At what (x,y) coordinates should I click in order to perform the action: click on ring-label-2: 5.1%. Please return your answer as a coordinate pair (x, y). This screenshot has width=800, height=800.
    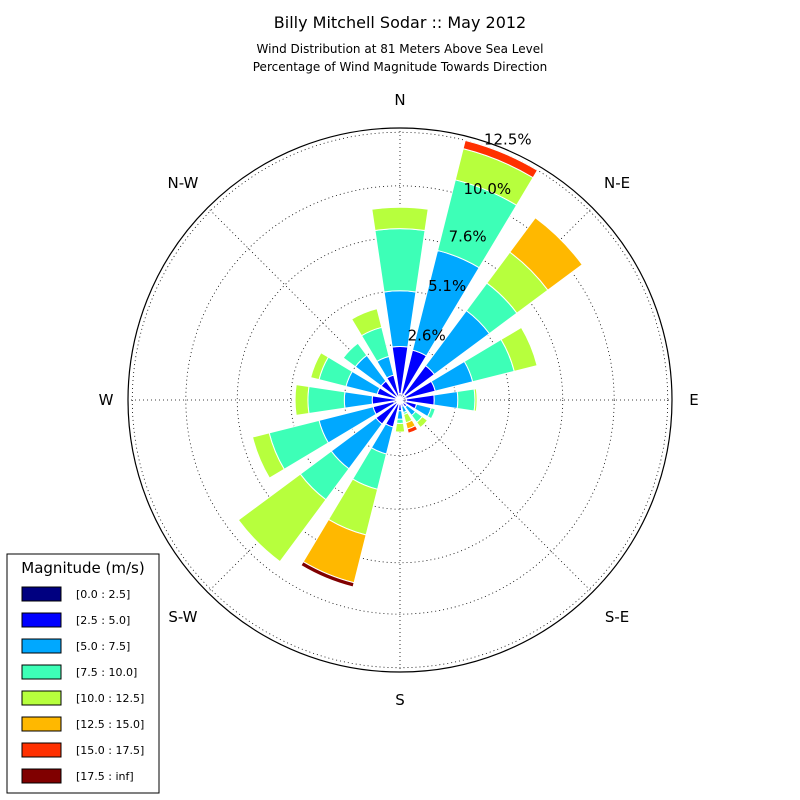
    Looking at the image, I should click on (447, 286).